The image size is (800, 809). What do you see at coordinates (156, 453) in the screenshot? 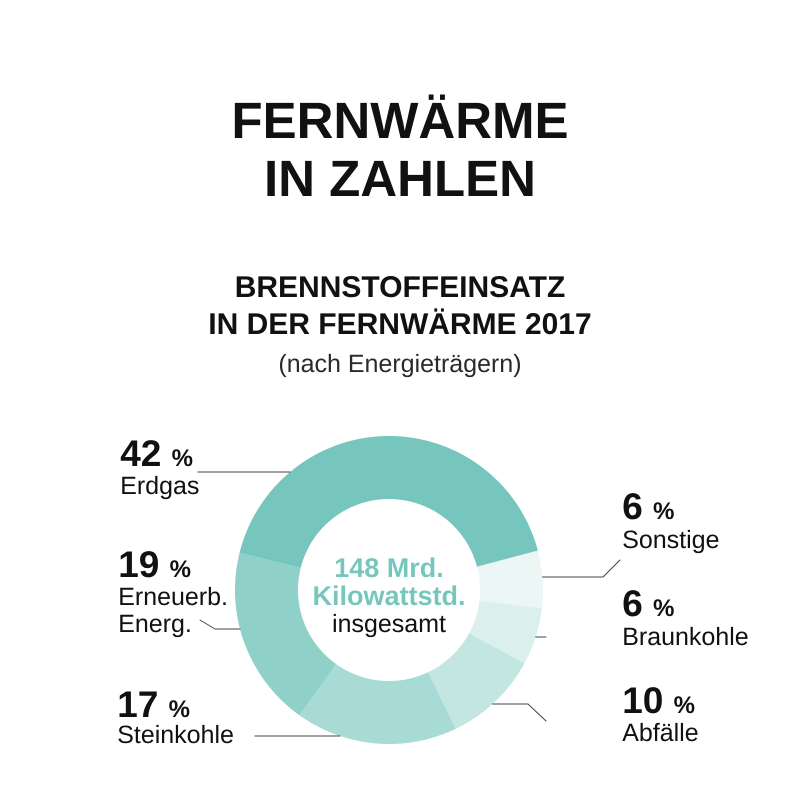
I see `data-label: 42 %` at bounding box center [156, 453].